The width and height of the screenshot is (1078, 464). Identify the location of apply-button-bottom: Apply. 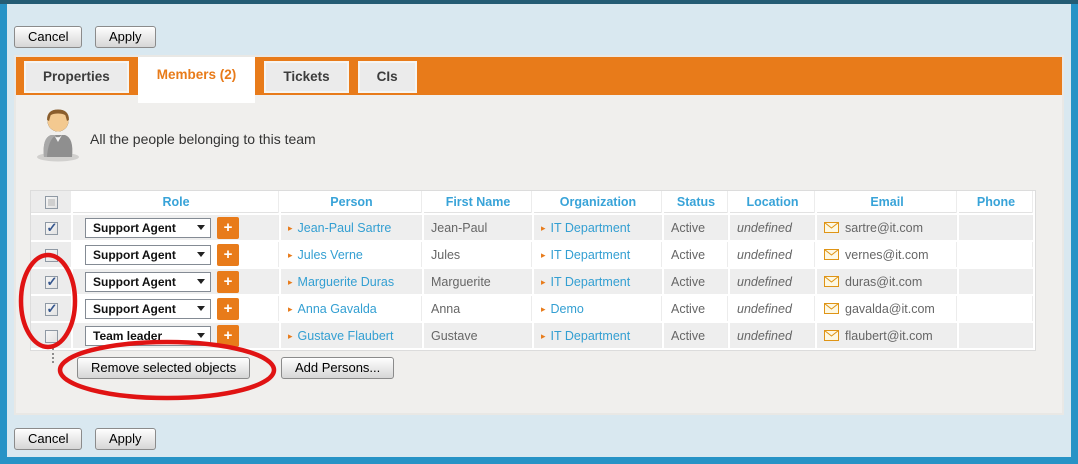
(125, 439).